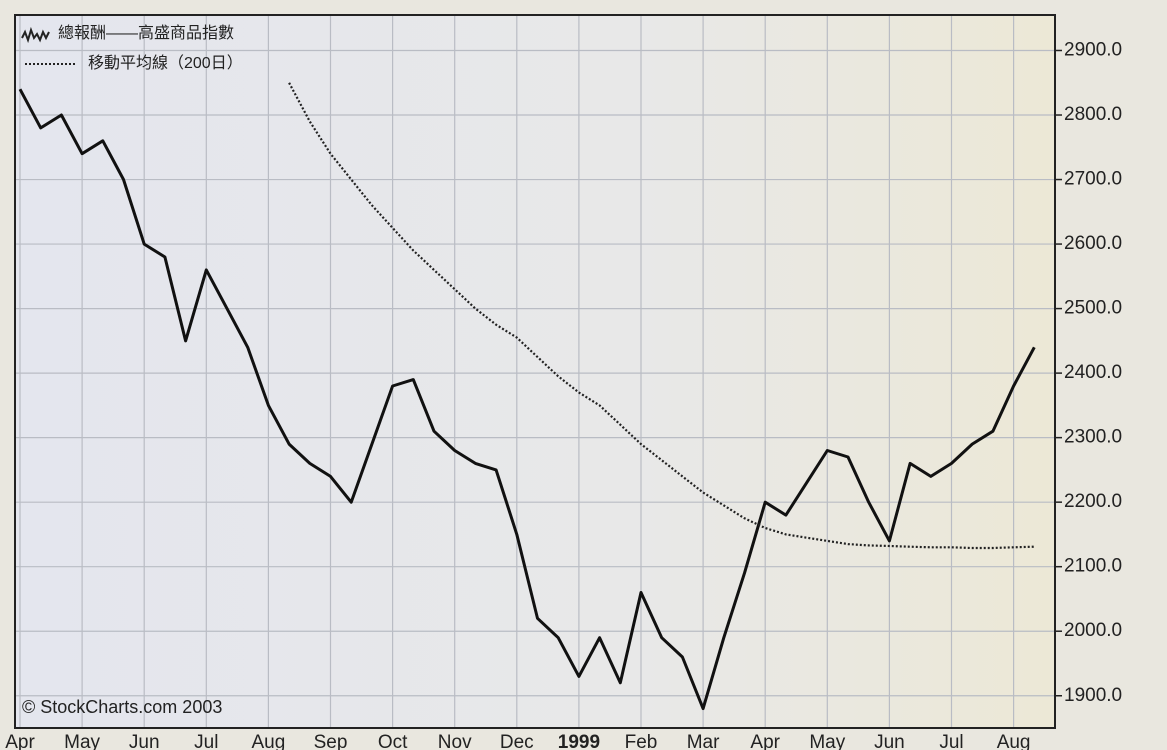 The height and width of the screenshot is (750, 1167). Describe the element at coordinates (146, 33) in the screenshot. I see `legend-label: 總報酬——高盛商品指數` at that location.